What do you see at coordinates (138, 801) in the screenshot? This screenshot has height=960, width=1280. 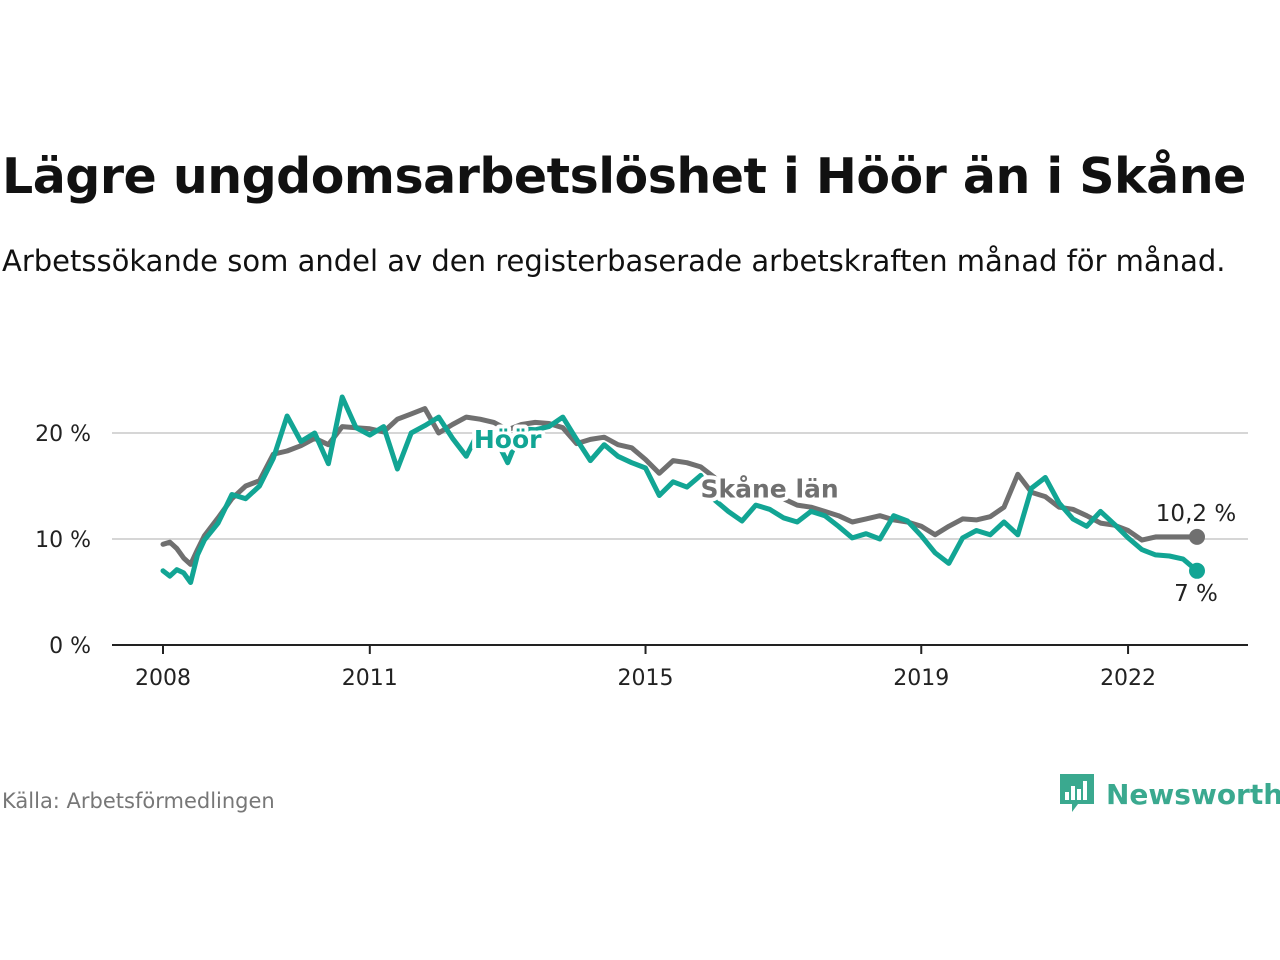 I see `source-note: Källa: Arbetsförmedlingen` at bounding box center [138, 801].